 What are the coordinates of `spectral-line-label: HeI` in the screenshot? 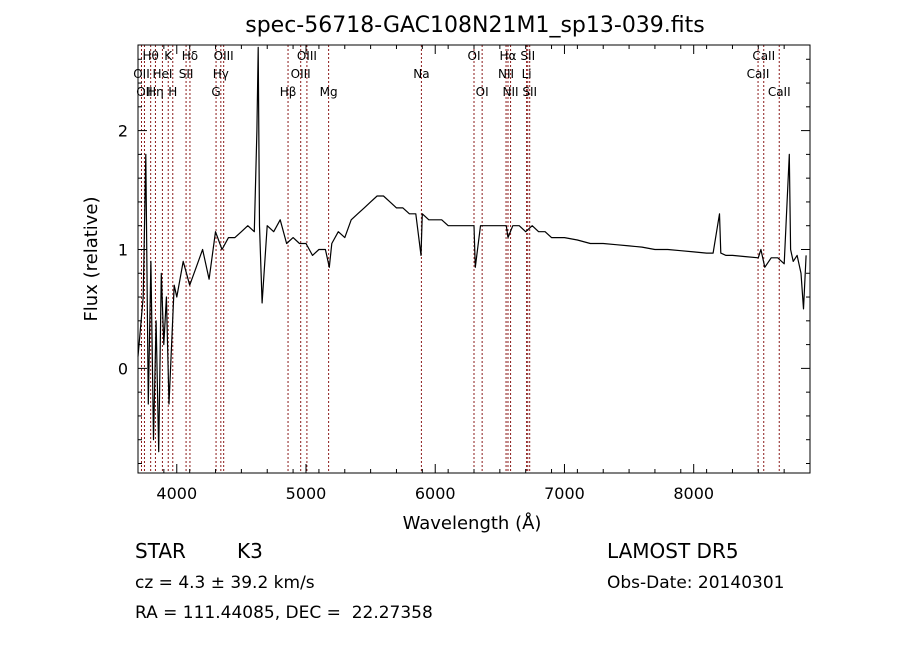 It's located at (162, 74).